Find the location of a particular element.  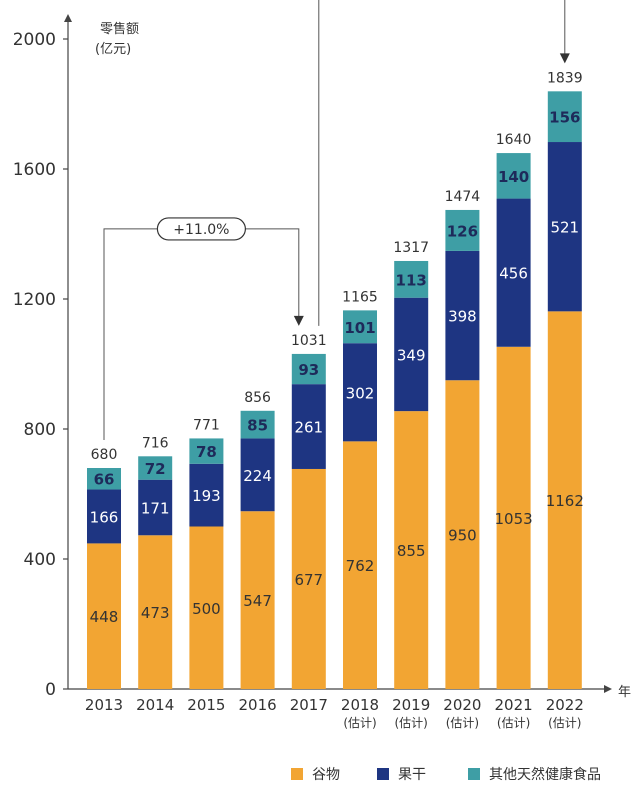

growth-arrowhead is located at coordinates (298, 320).